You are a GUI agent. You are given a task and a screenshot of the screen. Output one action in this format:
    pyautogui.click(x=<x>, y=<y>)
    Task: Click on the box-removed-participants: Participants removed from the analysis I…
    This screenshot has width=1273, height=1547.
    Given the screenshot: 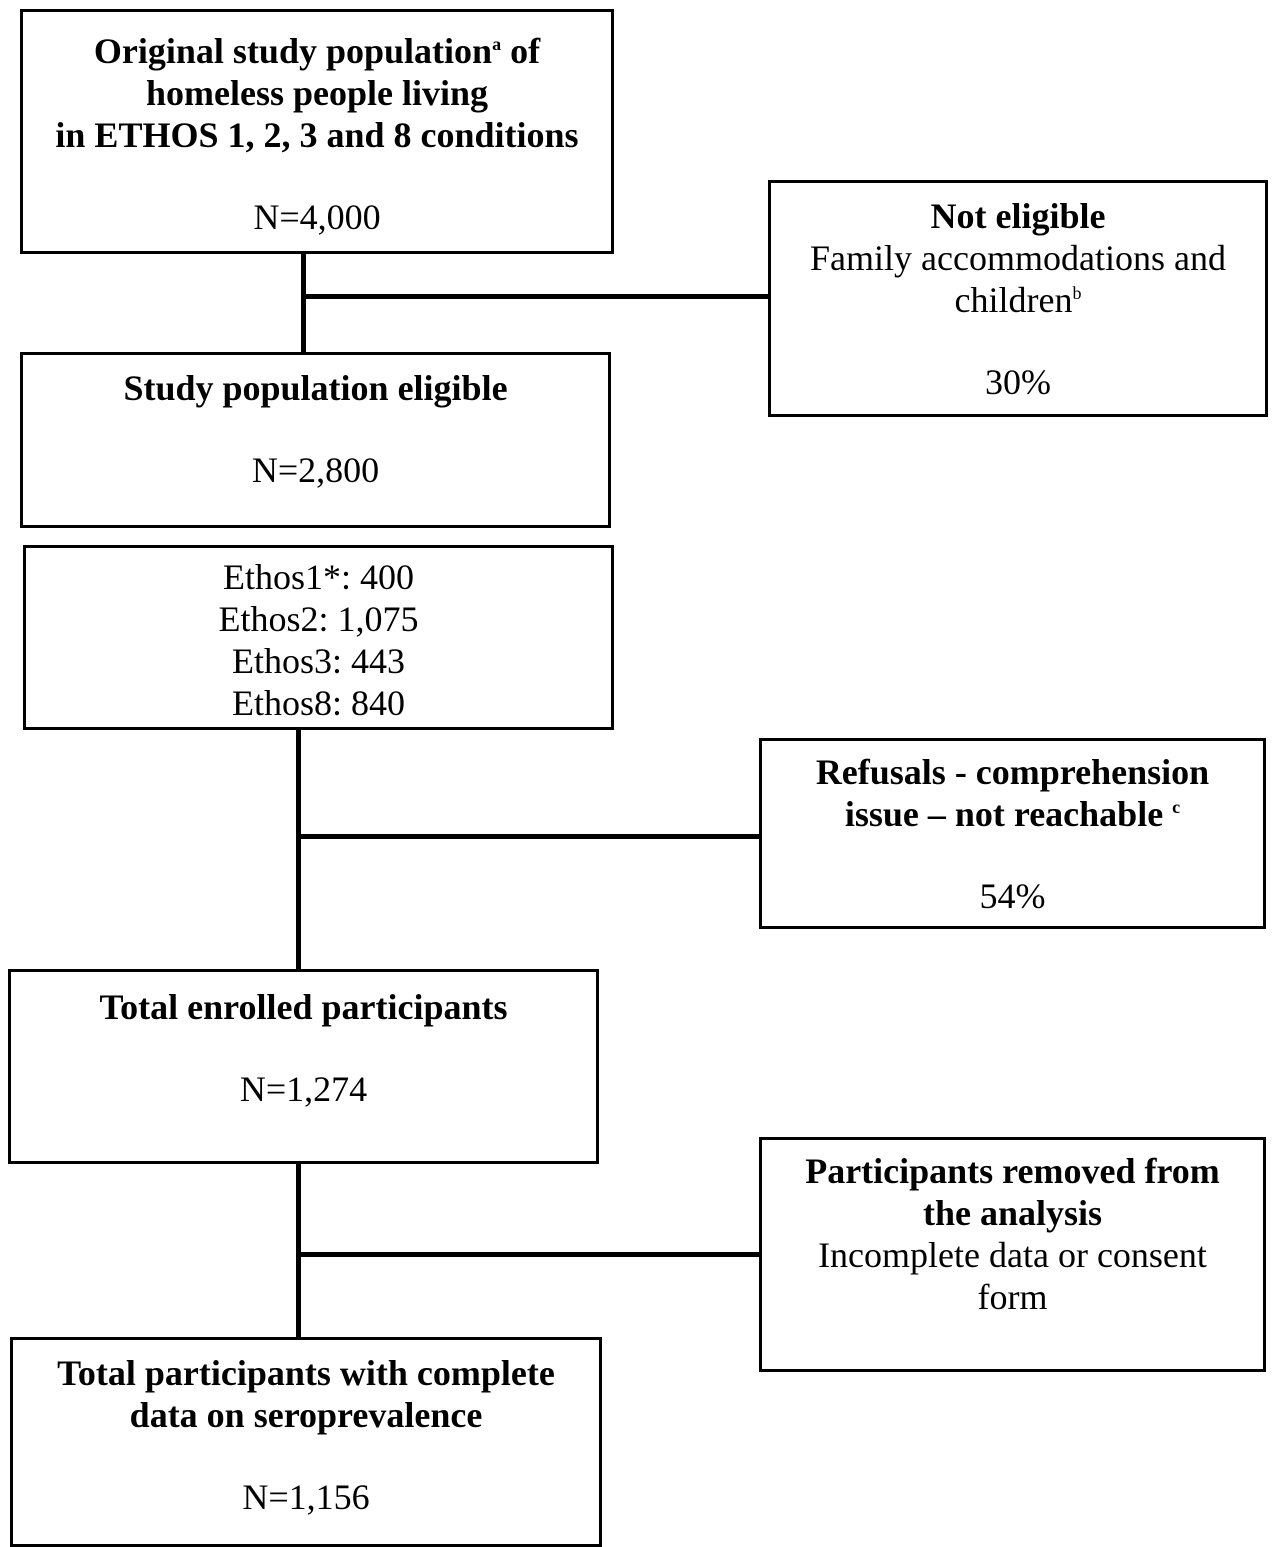 What is the action you would take?
    pyautogui.click(x=1012, y=1254)
    